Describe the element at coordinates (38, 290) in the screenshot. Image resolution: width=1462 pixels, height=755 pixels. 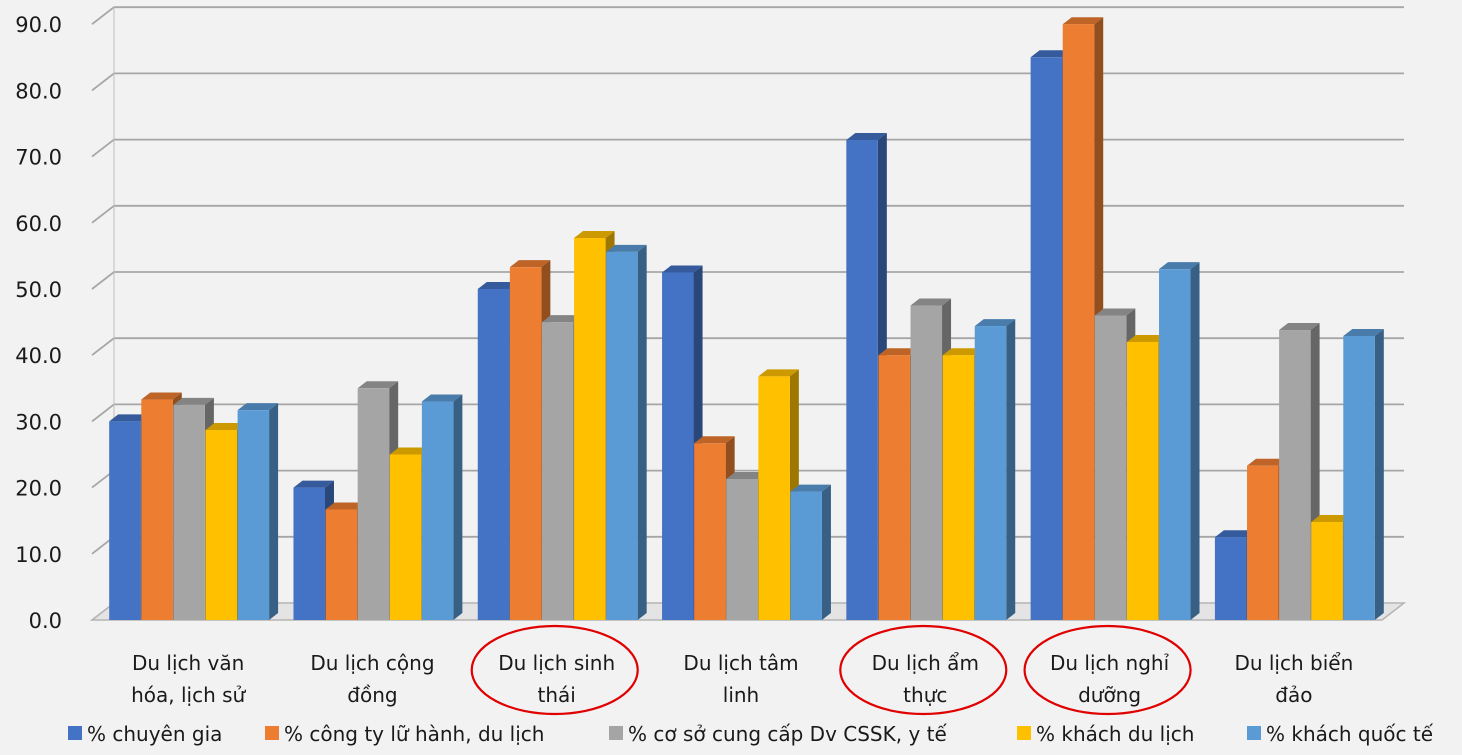
I see `y-tick-label: 50.0` at that location.